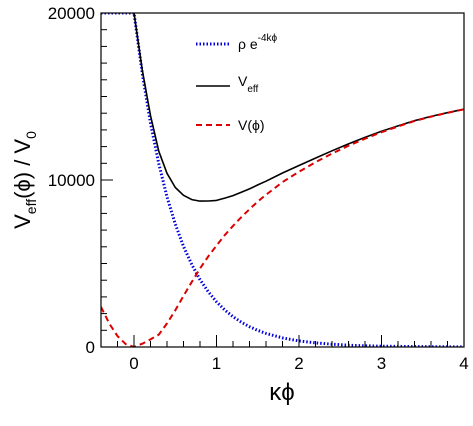 The width and height of the screenshot is (473, 426). I want to click on y-tick-label: 20000, so click(71, 13).